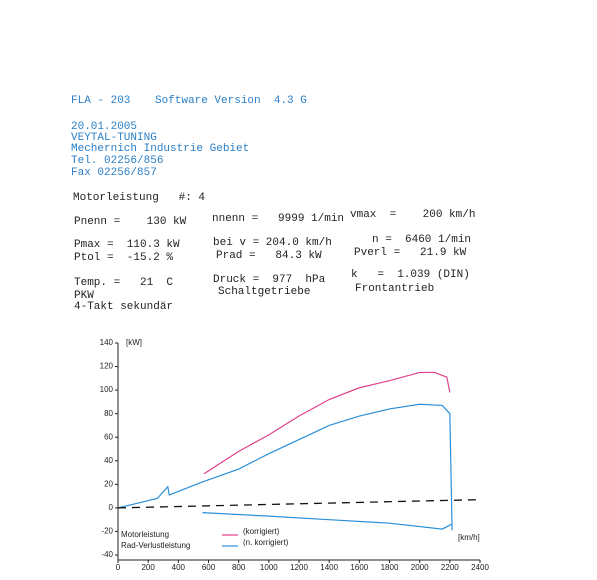 The image size is (597, 580). What do you see at coordinates (413, 215) in the screenshot?
I see `field: vmax = 200 km/h` at bounding box center [413, 215].